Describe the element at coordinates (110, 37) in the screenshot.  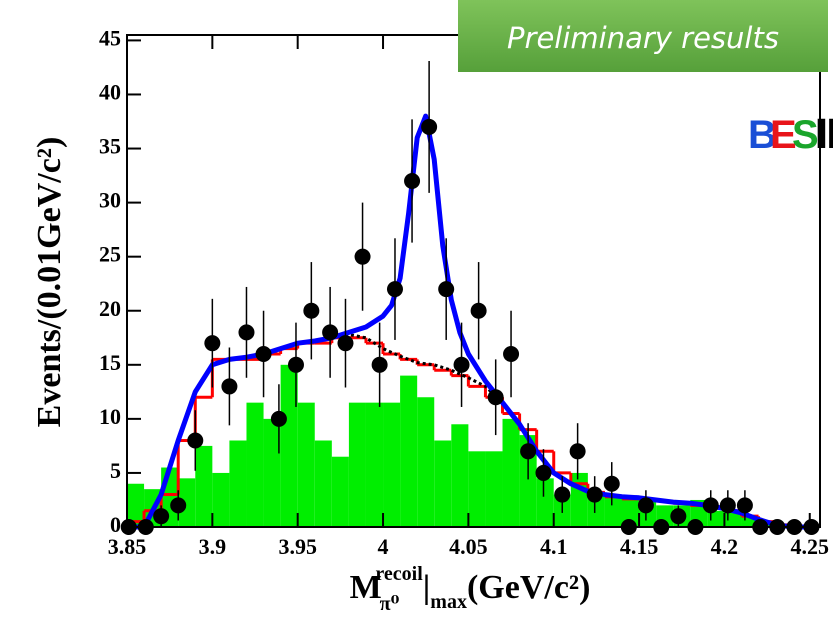
I see `y-tick-label: 45` at that location.